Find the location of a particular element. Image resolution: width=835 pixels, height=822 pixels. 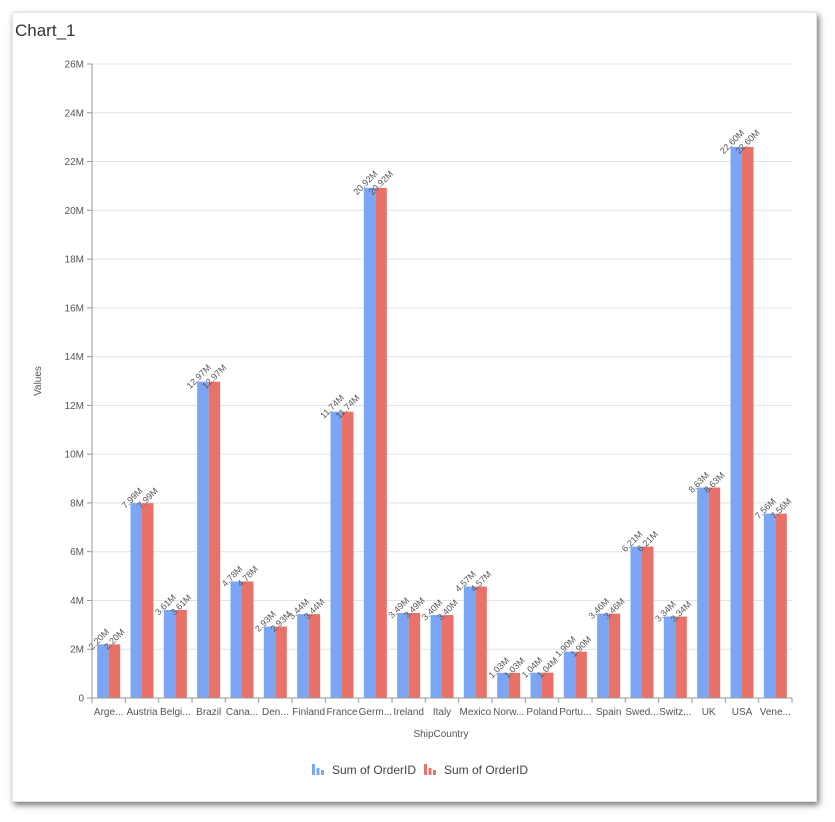

y-tick-label: 10M is located at coordinates (74, 455).